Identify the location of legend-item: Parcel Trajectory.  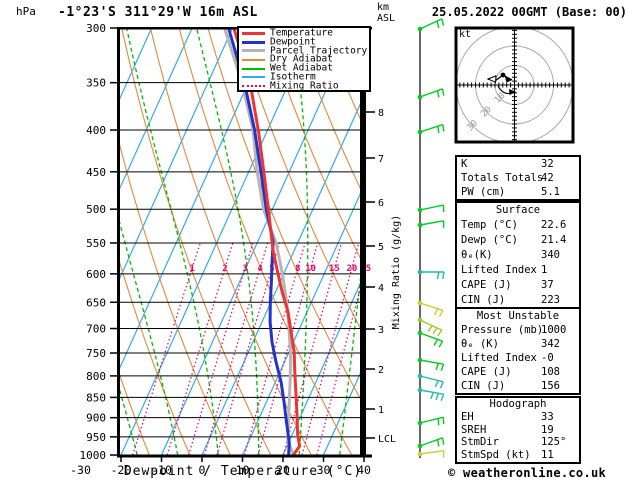
(304, 50).